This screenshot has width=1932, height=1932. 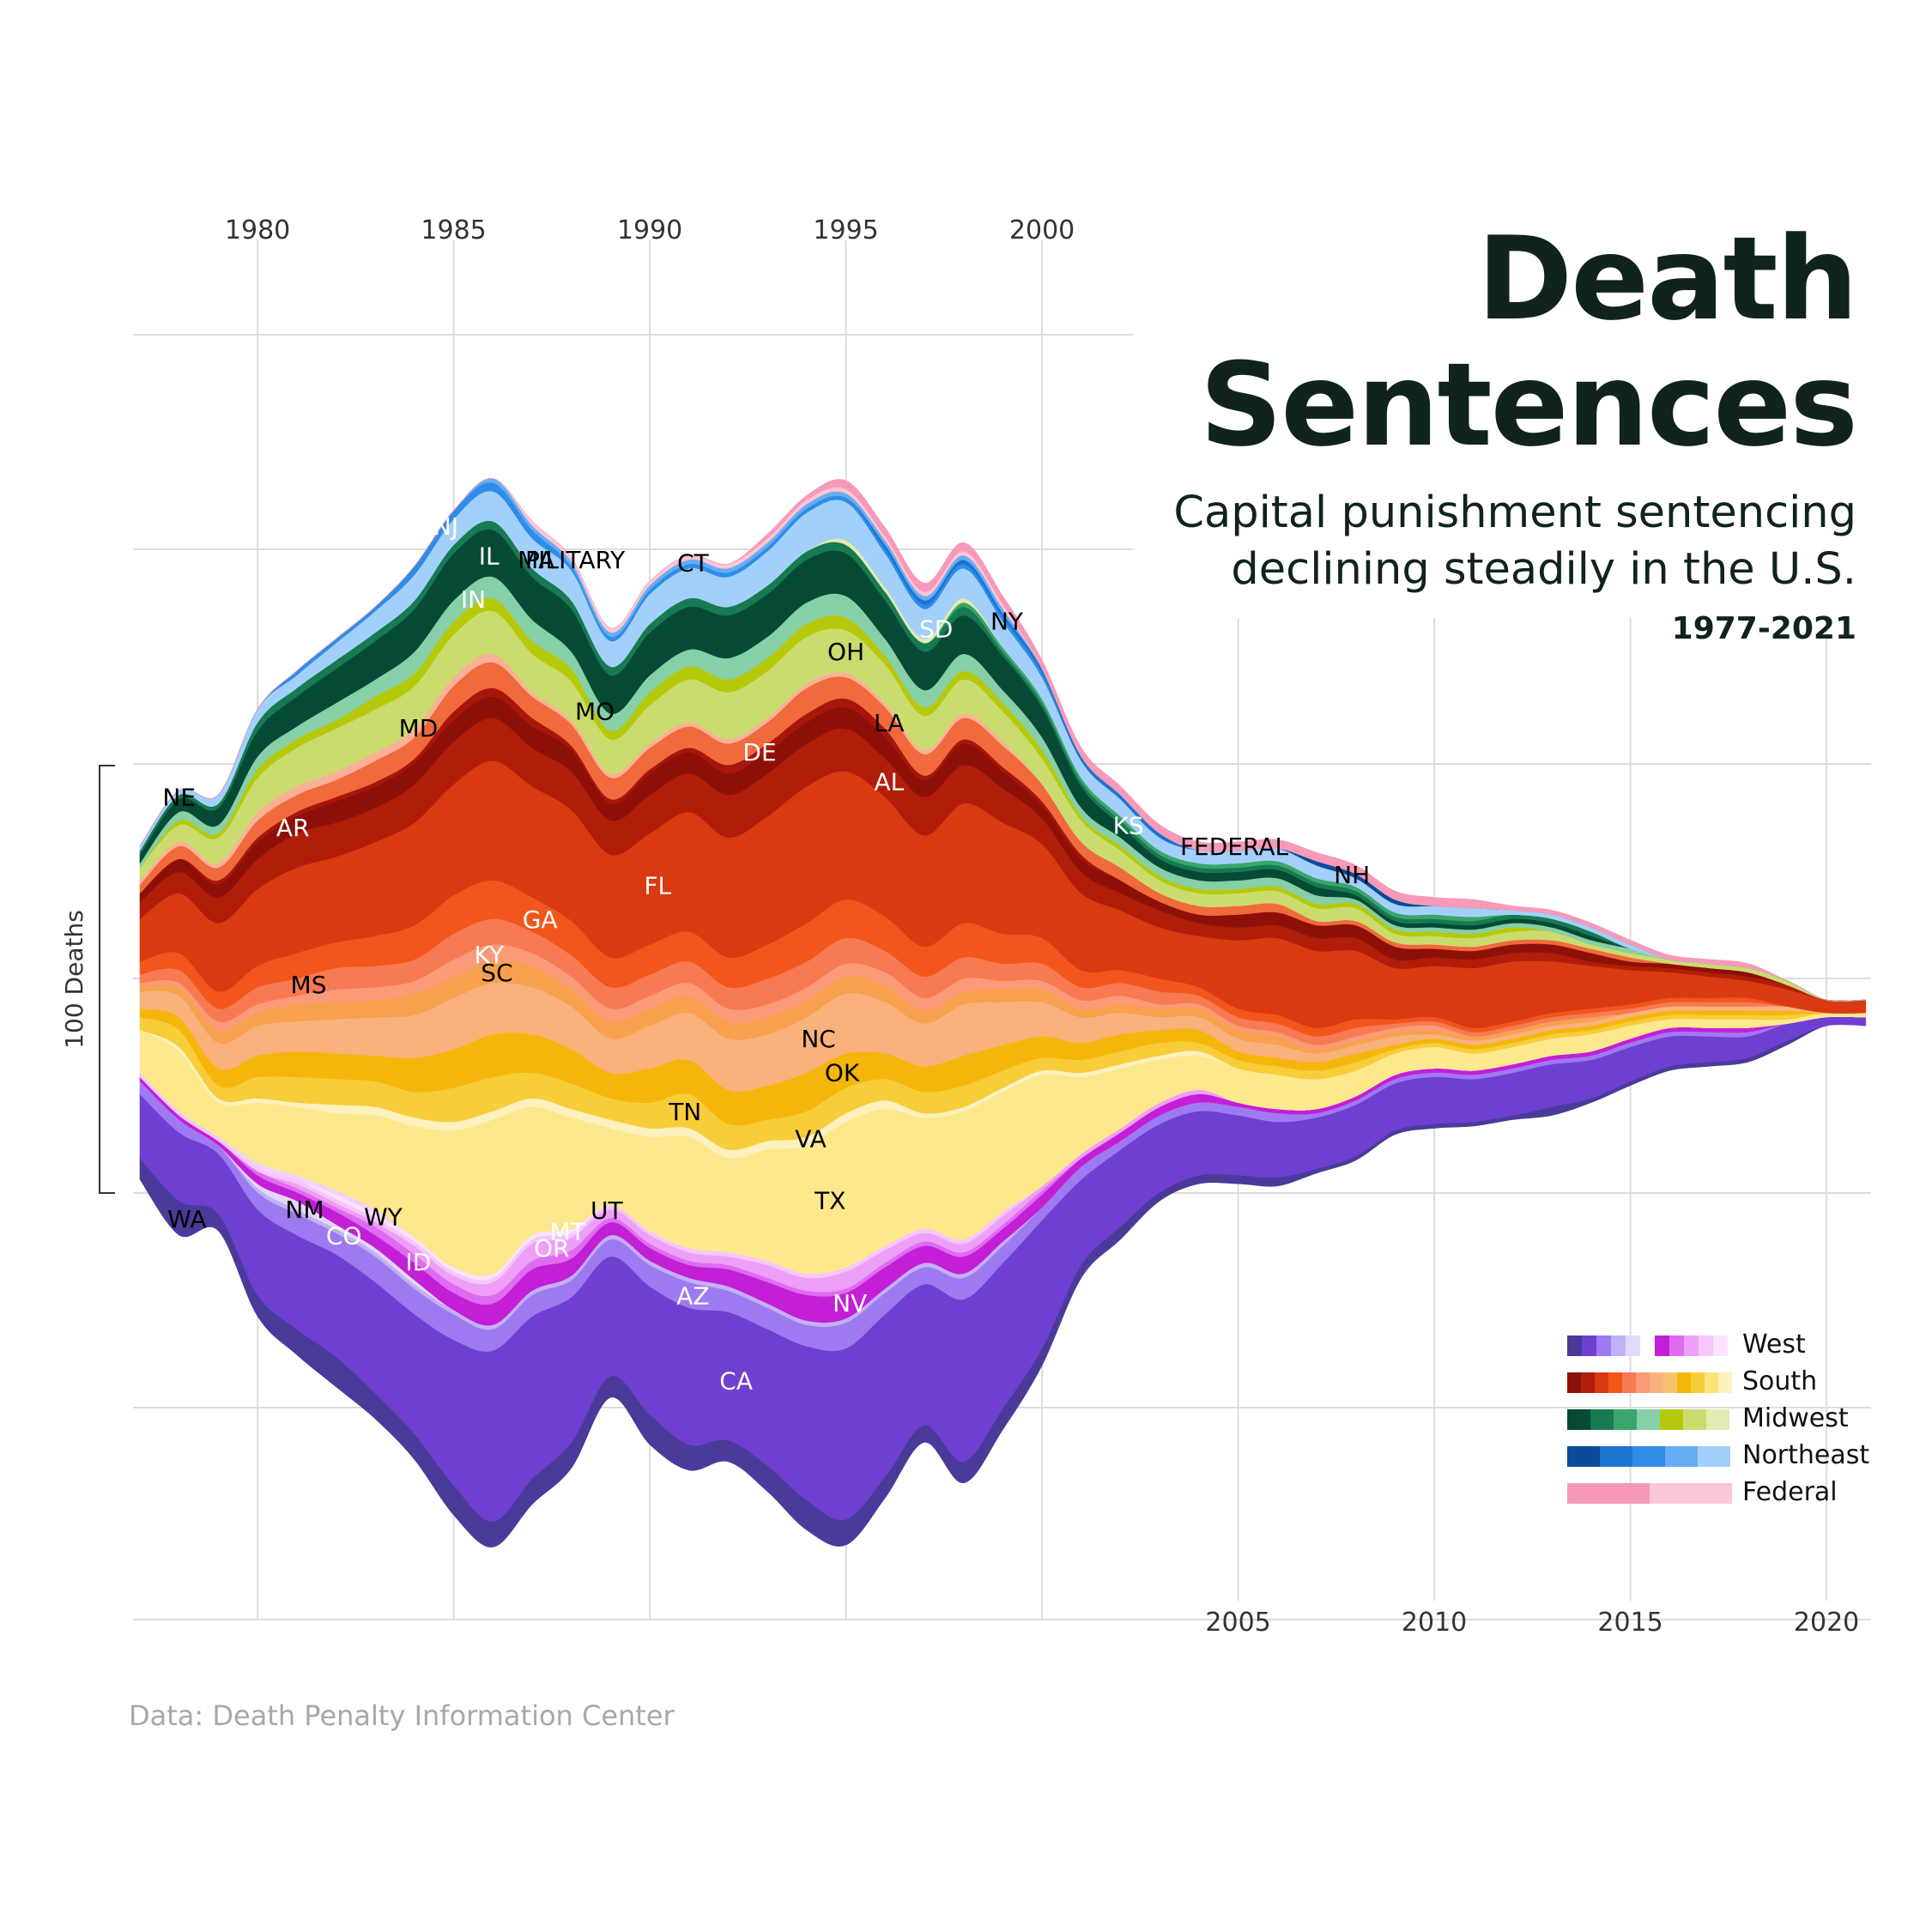 What do you see at coordinates (1668, 279) in the screenshot?
I see `title-line-1: Death` at bounding box center [1668, 279].